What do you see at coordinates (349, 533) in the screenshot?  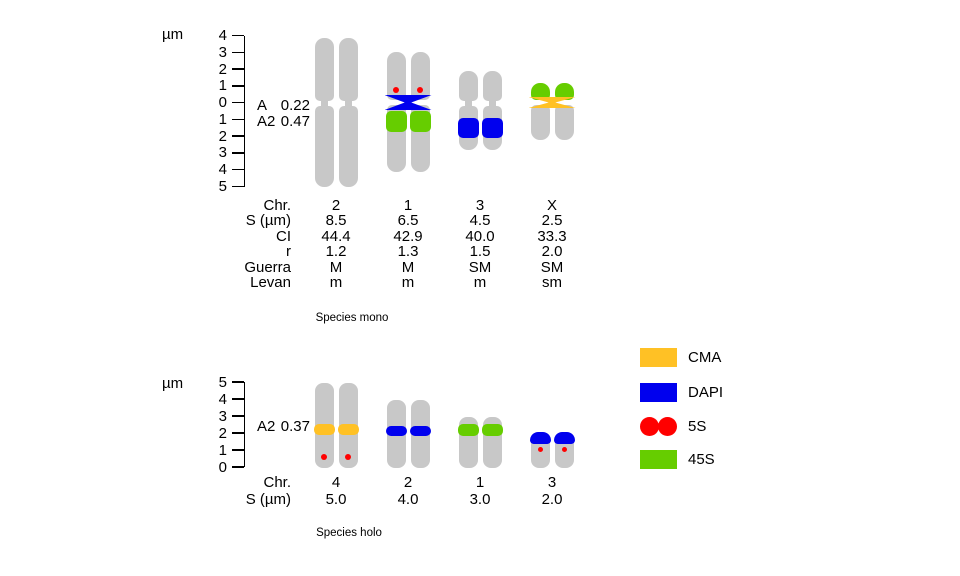 I see `species-caption-bottom: Species holo` at bounding box center [349, 533].